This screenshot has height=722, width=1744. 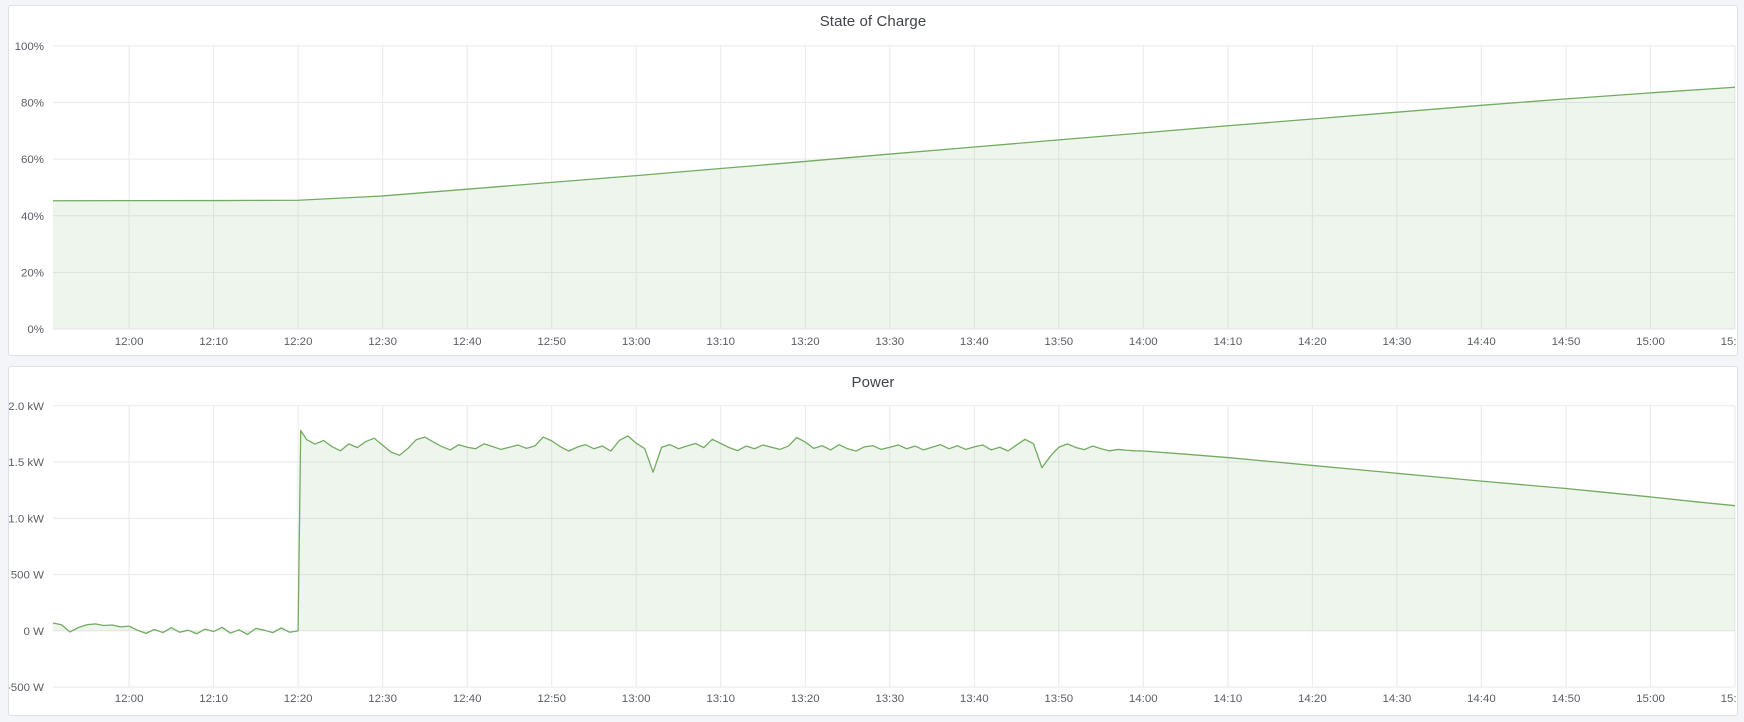 What do you see at coordinates (29, 47) in the screenshot?
I see `svg-text: 100%` at bounding box center [29, 47].